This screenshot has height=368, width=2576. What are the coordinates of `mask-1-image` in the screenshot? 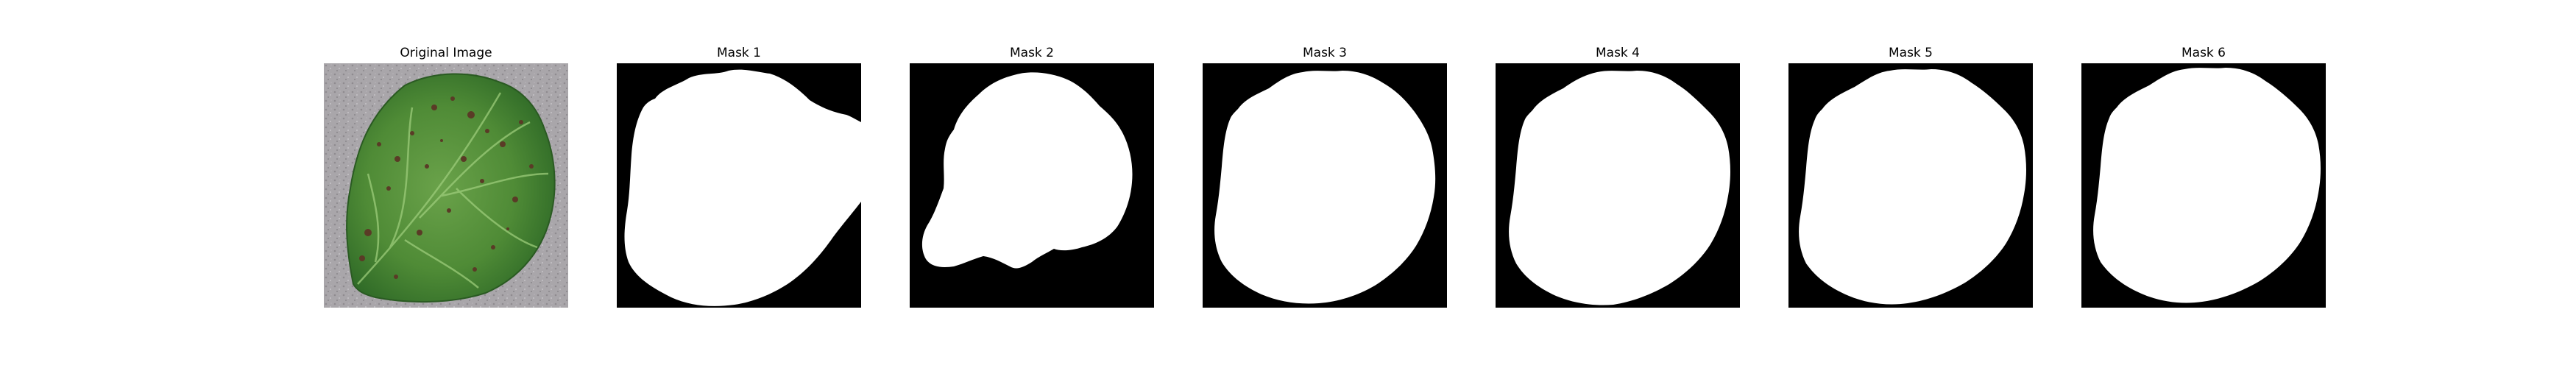 It's located at (739, 185).